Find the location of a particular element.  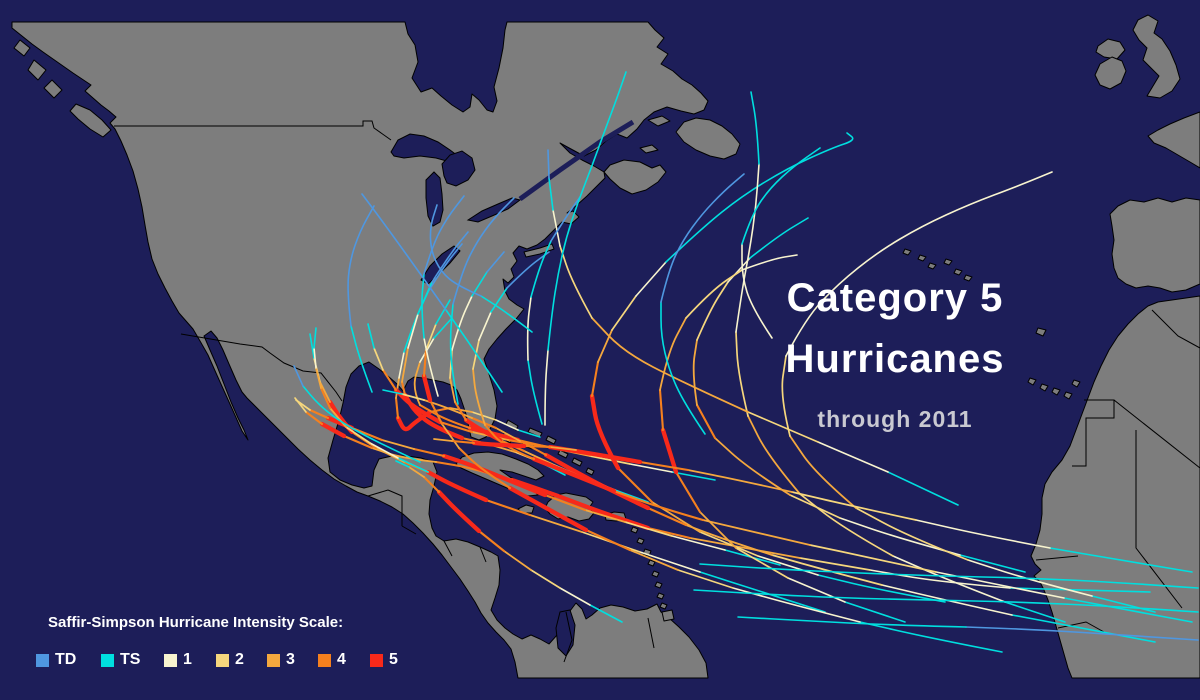

hurricane-track-17-segment-c1 is located at coordinates (485, 326).